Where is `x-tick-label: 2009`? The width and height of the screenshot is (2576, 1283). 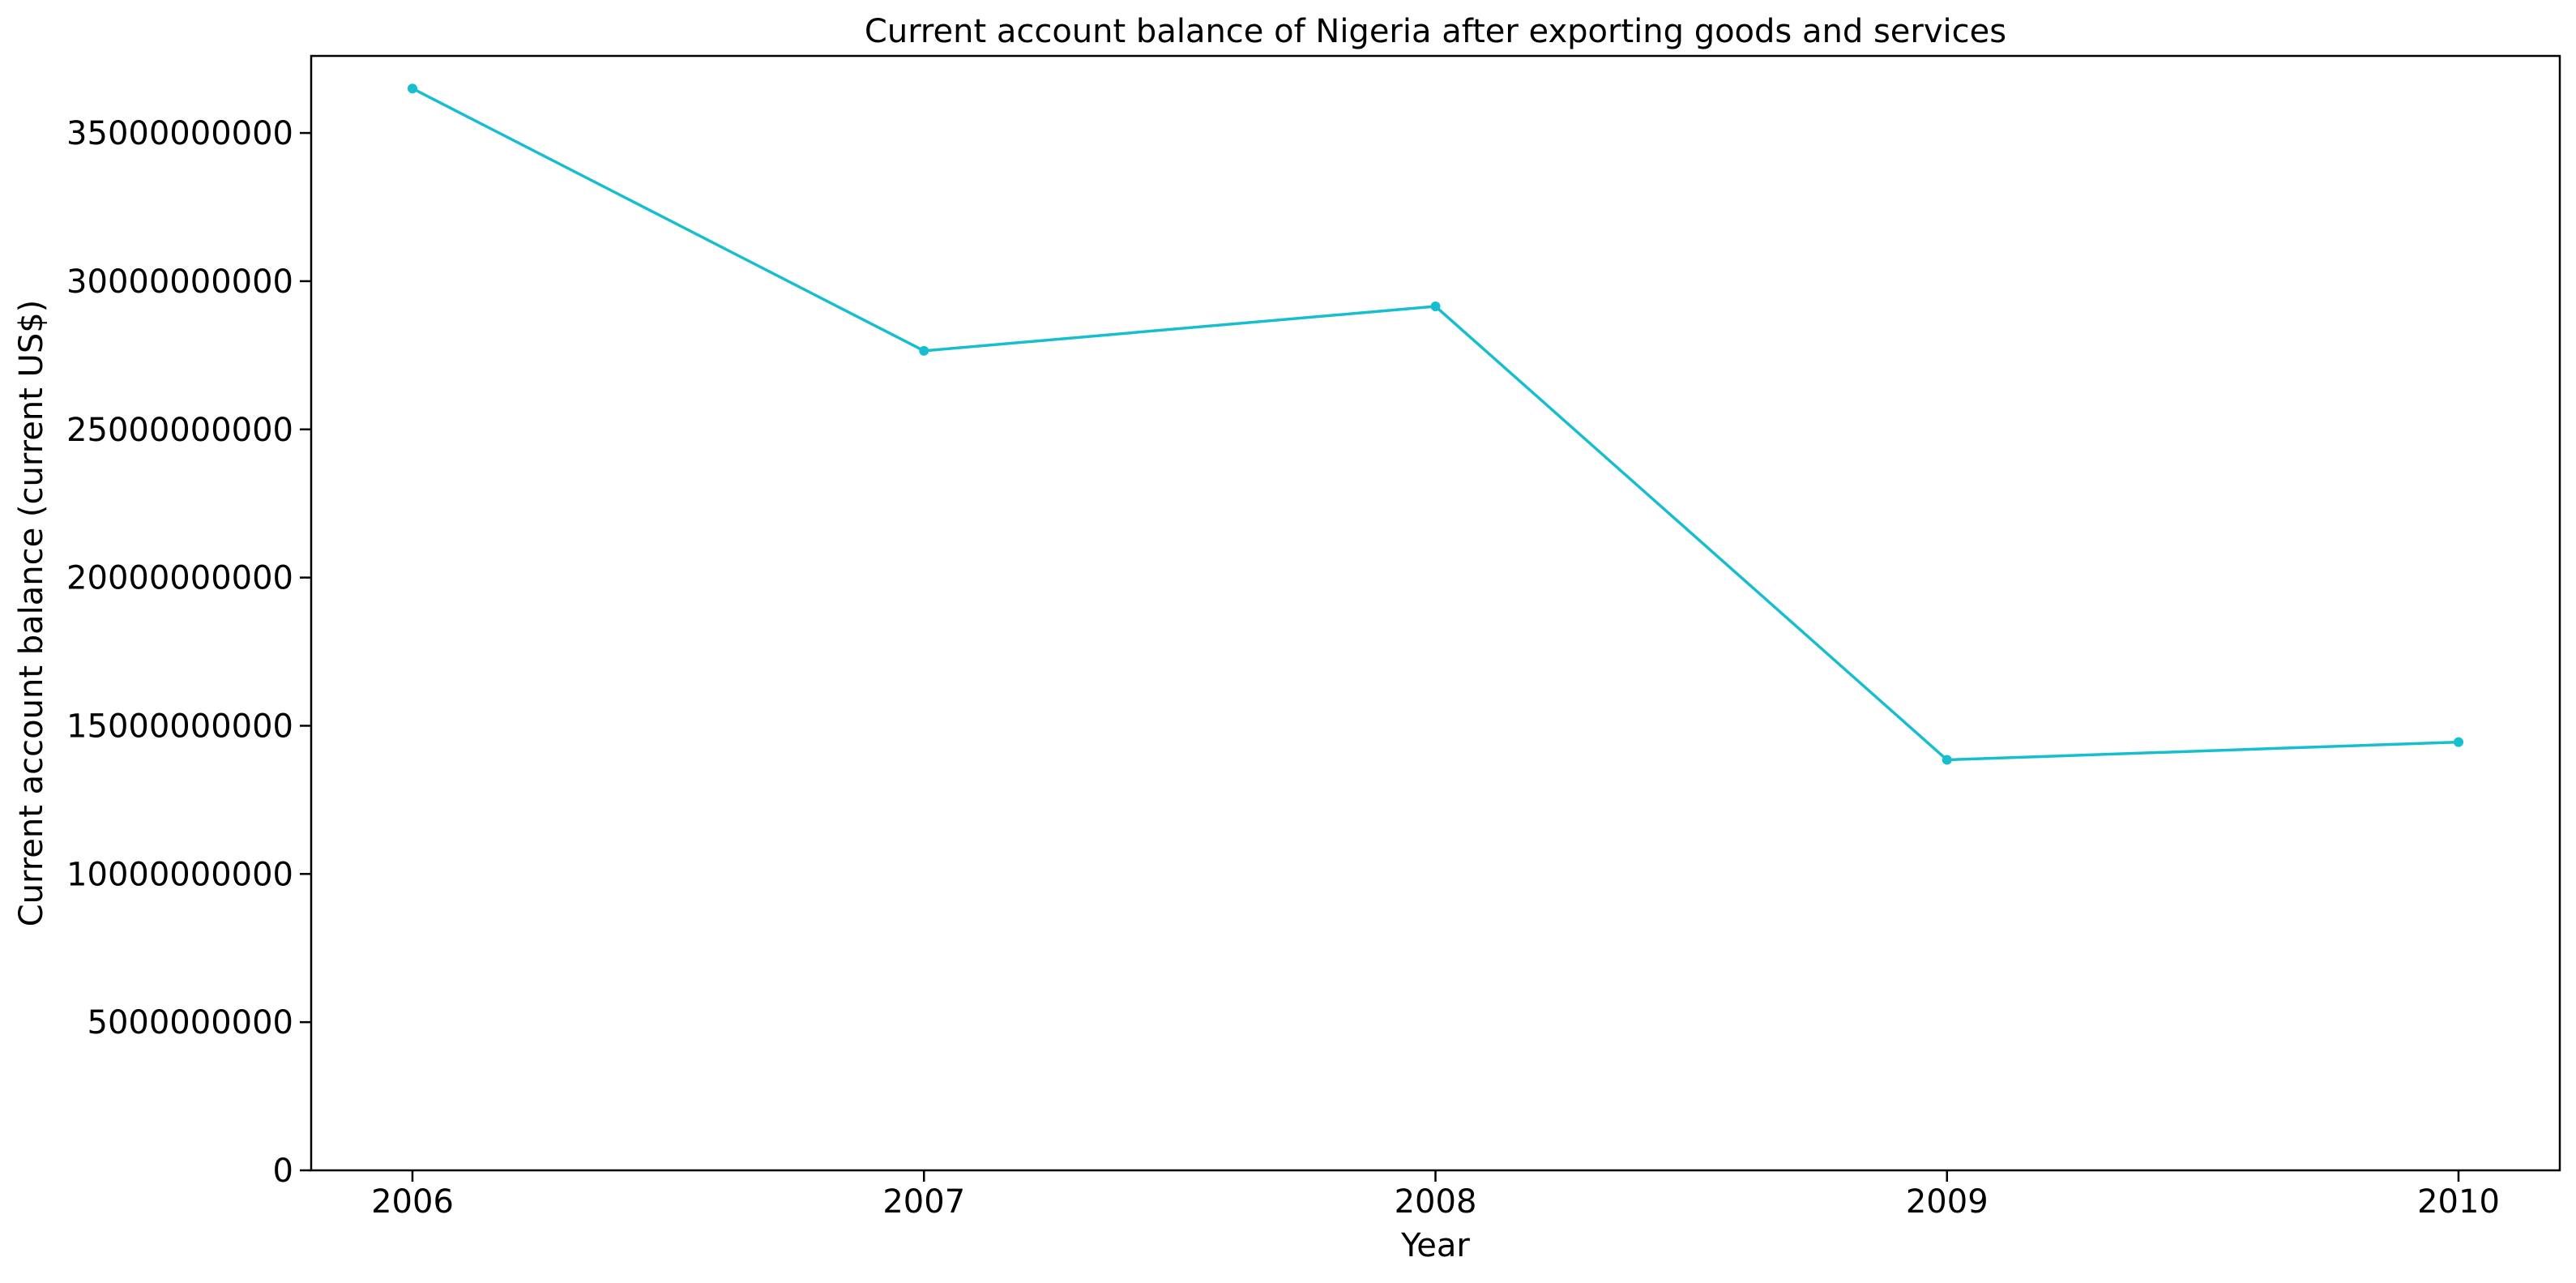
x-tick-label: 2009 is located at coordinates (1947, 1202).